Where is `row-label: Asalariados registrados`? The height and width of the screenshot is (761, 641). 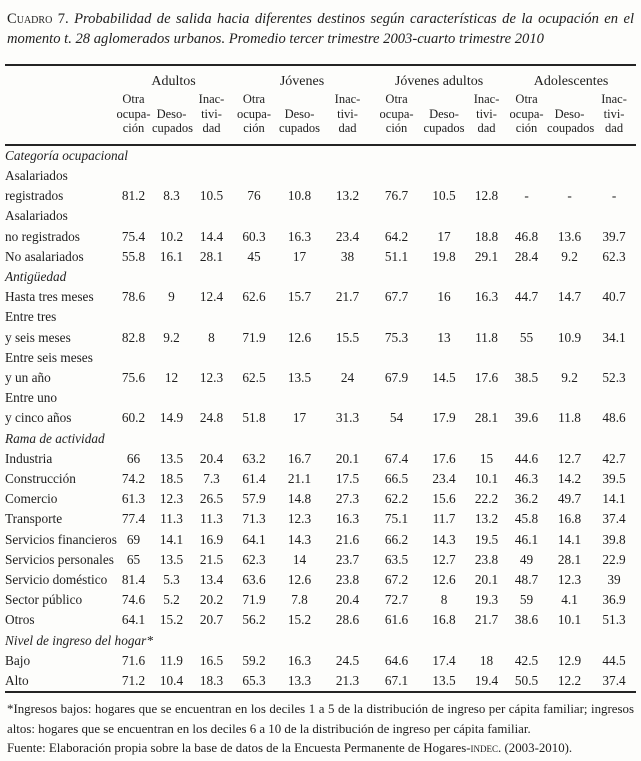 row-label: Asalariados registrados is located at coordinates (36, 185).